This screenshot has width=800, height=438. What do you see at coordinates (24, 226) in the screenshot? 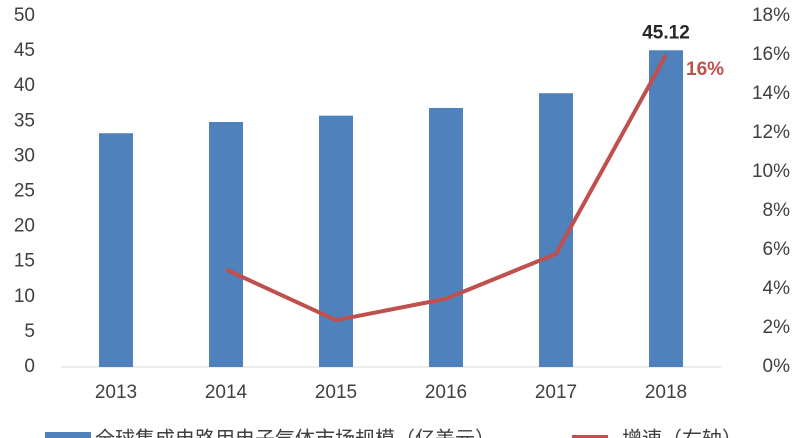
I see `y-tick-label: 20` at bounding box center [24, 226].